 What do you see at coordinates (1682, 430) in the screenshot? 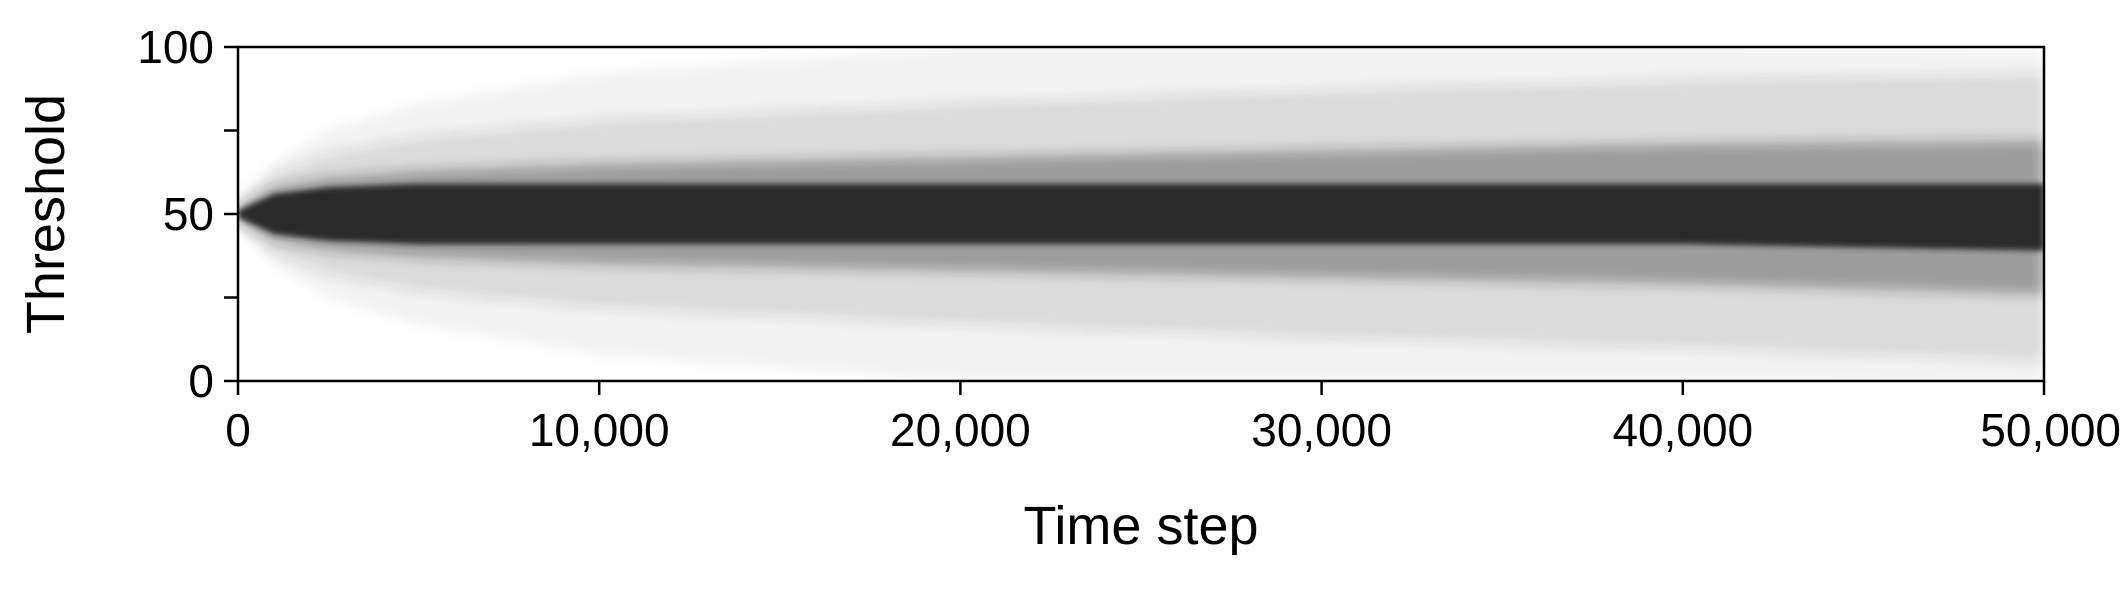
I see `x-tick-label: 40,000` at bounding box center [1682, 430].